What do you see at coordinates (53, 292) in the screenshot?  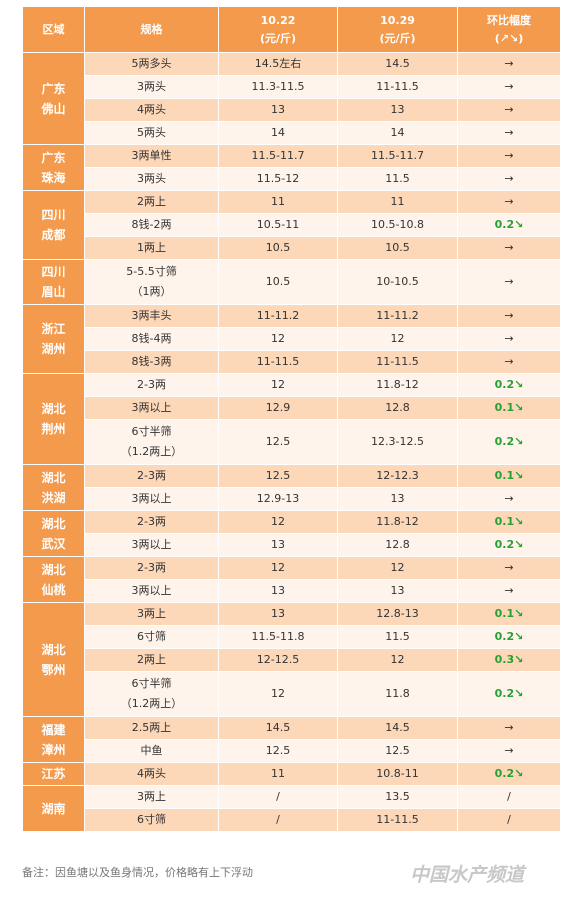 I see `cell-line: 眉山` at bounding box center [53, 292].